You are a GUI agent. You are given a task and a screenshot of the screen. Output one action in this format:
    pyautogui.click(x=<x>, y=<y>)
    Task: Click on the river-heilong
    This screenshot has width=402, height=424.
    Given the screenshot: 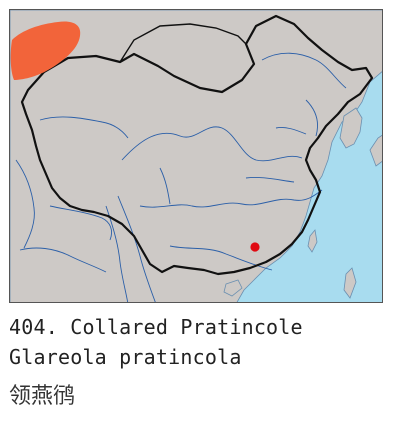 What is the action you would take?
    pyautogui.click(x=304, y=70)
    